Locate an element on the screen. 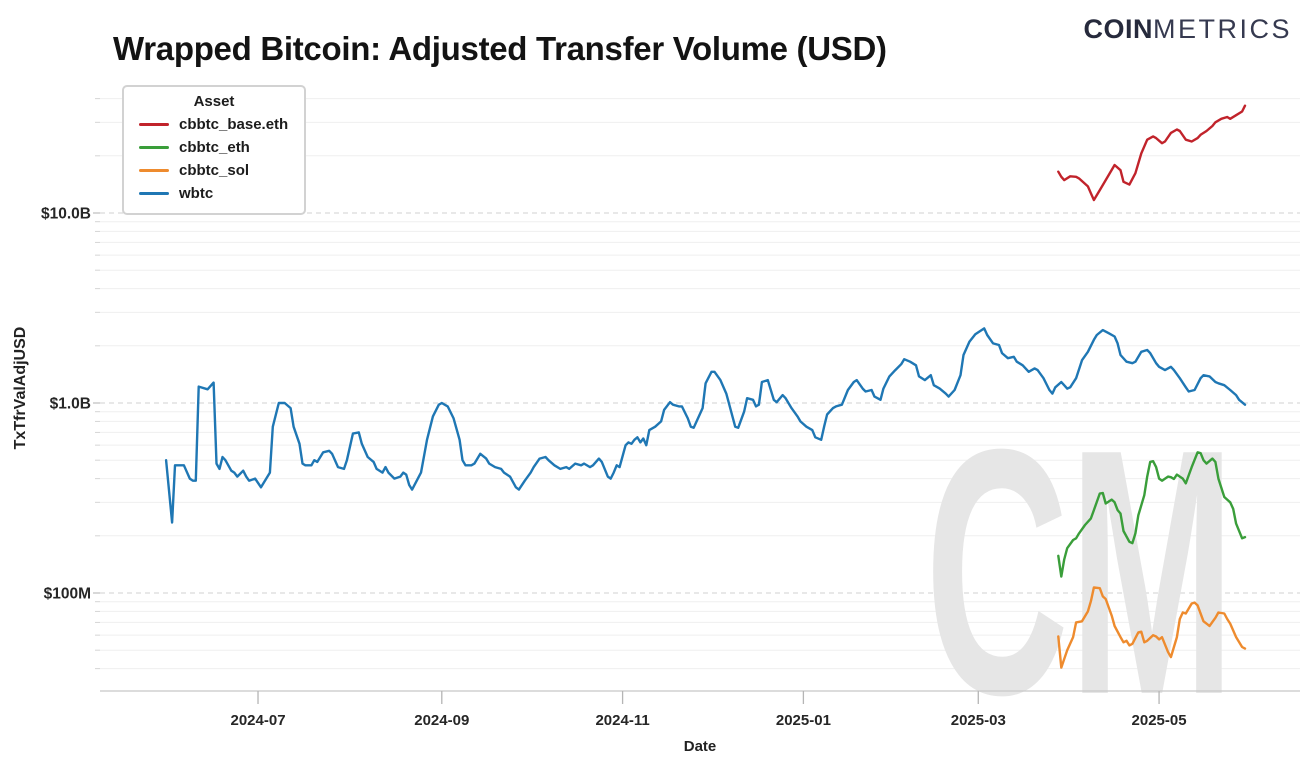 This screenshot has width=1310, height=768. x-tick-label: 2025-05 is located at coordinates (1159, 720).